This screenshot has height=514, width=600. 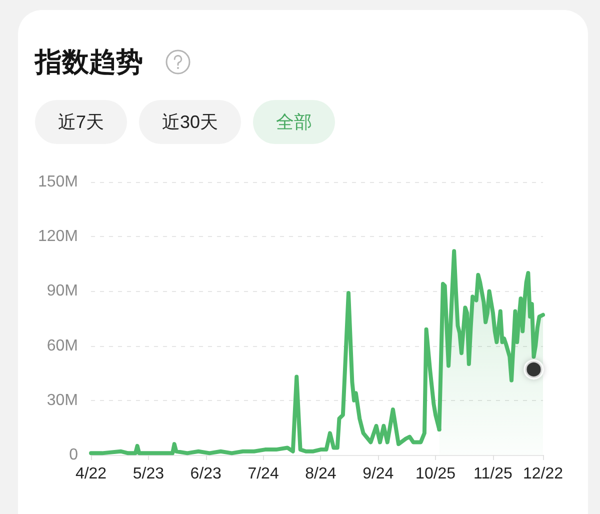 I want to click on y-tick-label: 150M, so click(x=58, y=182).